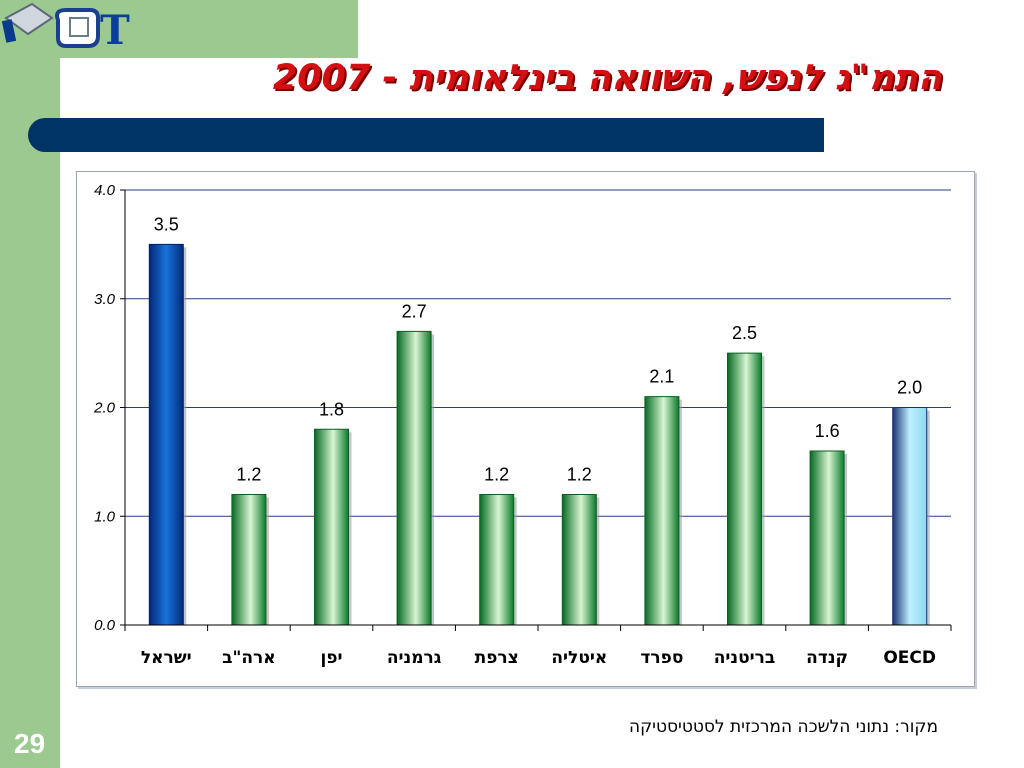  I want to click on y-tick-label: 1.0, so click(105, 516).